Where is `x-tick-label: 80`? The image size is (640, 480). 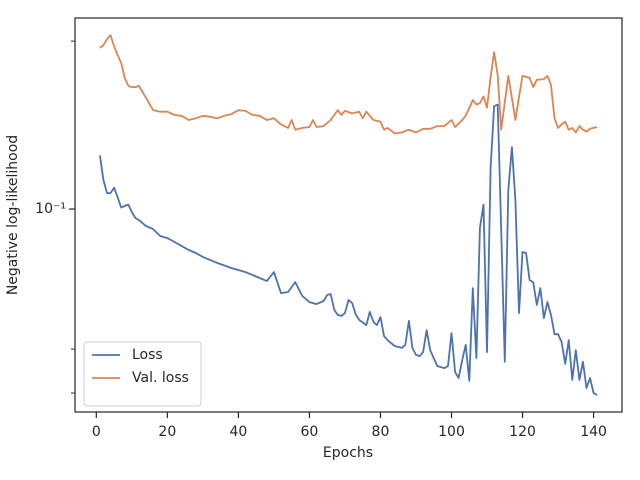
x-tick-label: 80 is located at coordinates (381, 432).